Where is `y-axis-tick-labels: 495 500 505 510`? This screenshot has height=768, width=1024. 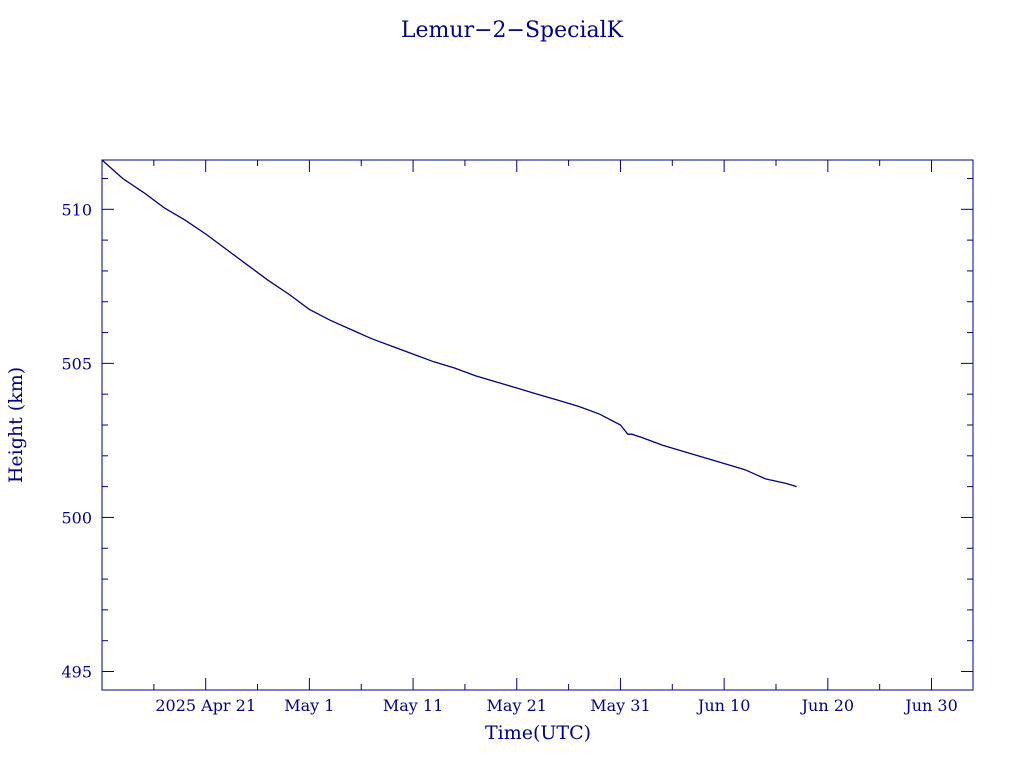 y-axis-tick-labels: 495 500 505 510 is located at coordinates (76, 440).